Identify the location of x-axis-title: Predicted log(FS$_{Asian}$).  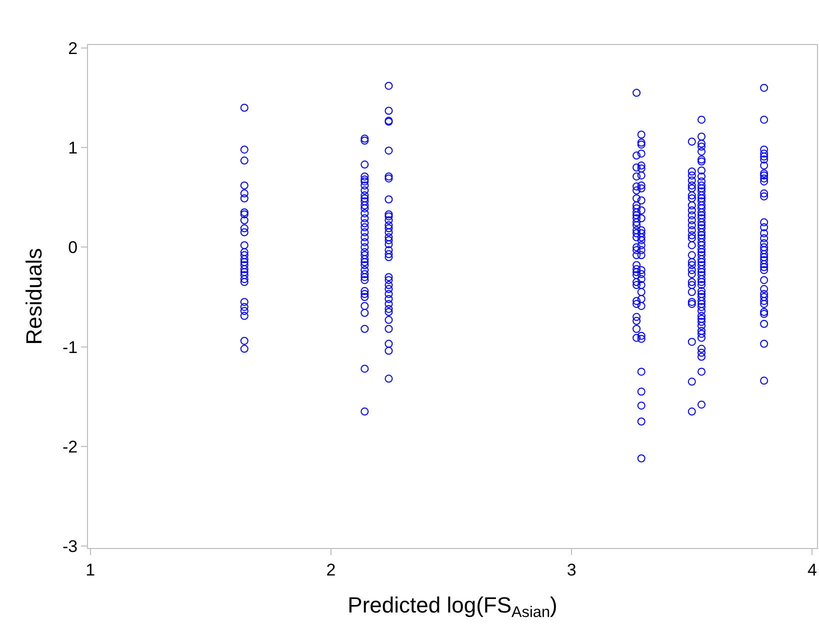
(453, 606).